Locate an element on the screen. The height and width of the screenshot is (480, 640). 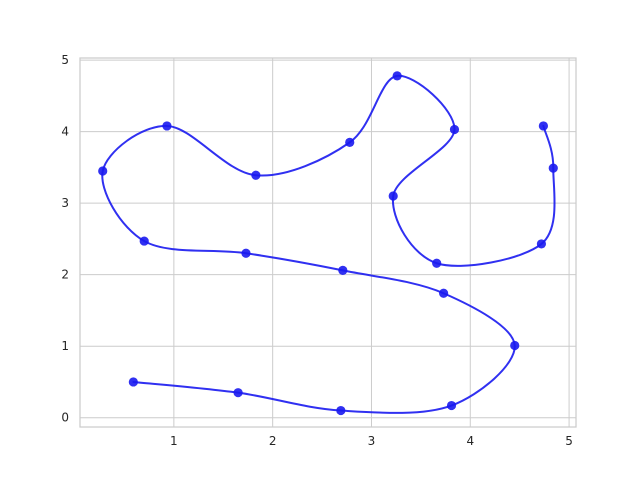
y-tick-label: 4 is located at coordinates (65, 132).